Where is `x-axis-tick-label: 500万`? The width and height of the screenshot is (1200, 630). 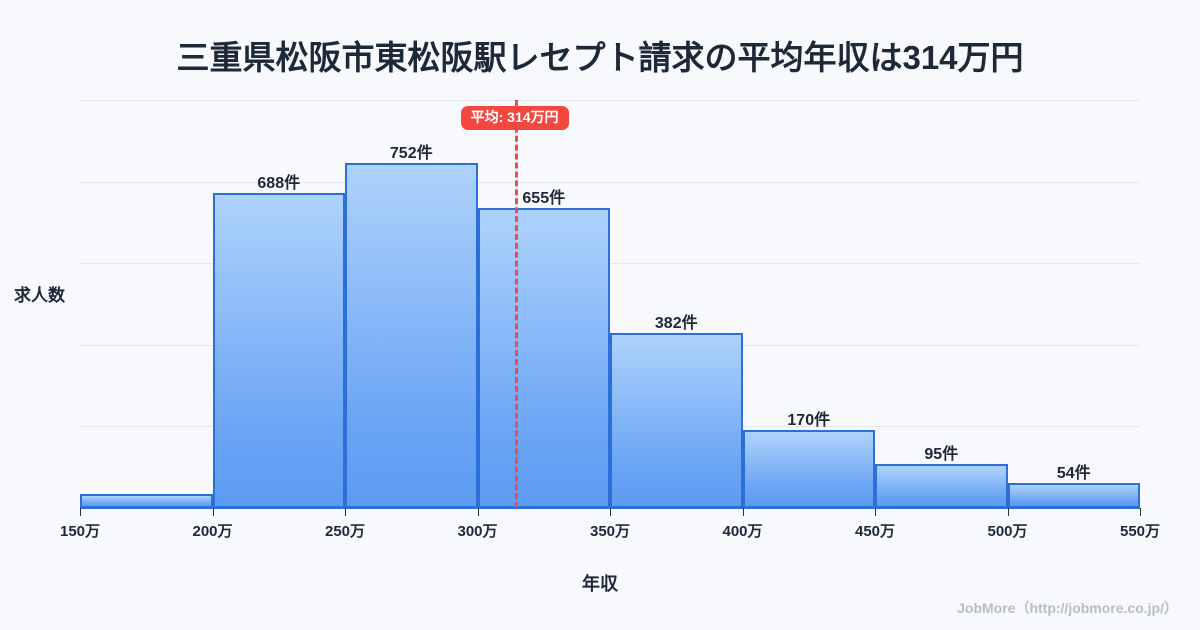
x-axis-tick-label: 500万 is located at coordinates (1007, 531).